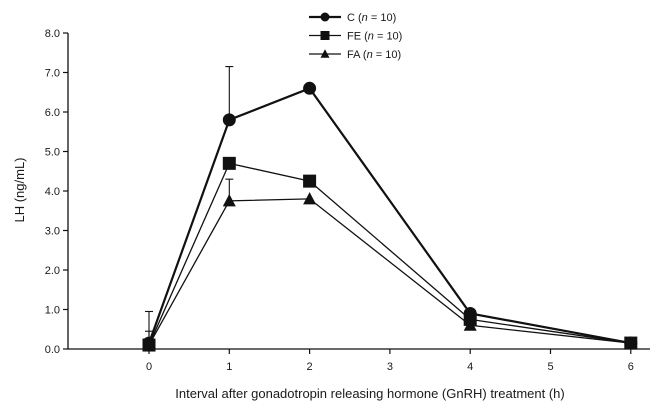 This screenshot has height=408, width=650. What do you see at coordinates (374, 55) in the screenshot?
I see `legend-entry: FA (n = 10)` at bounding box center [374, 55].